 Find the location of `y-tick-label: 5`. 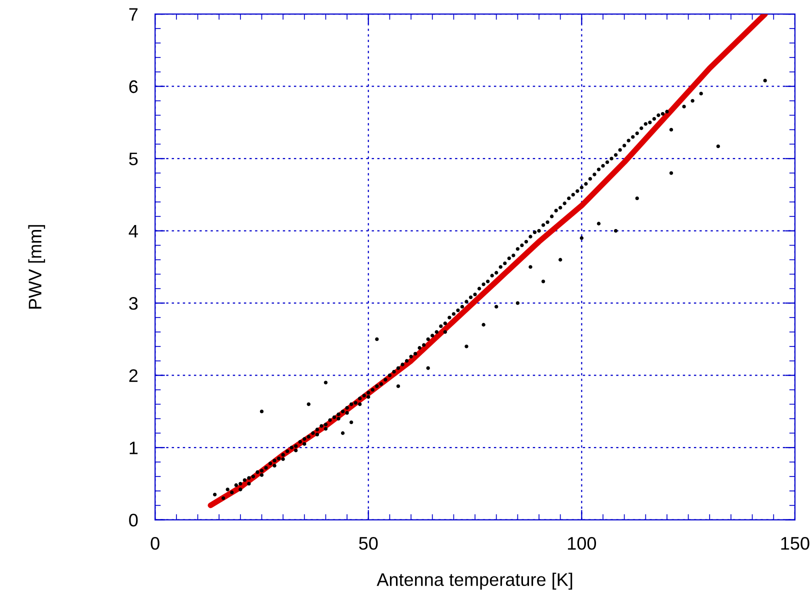

y-tick-label: 5 is located at coordinates (133, 159).